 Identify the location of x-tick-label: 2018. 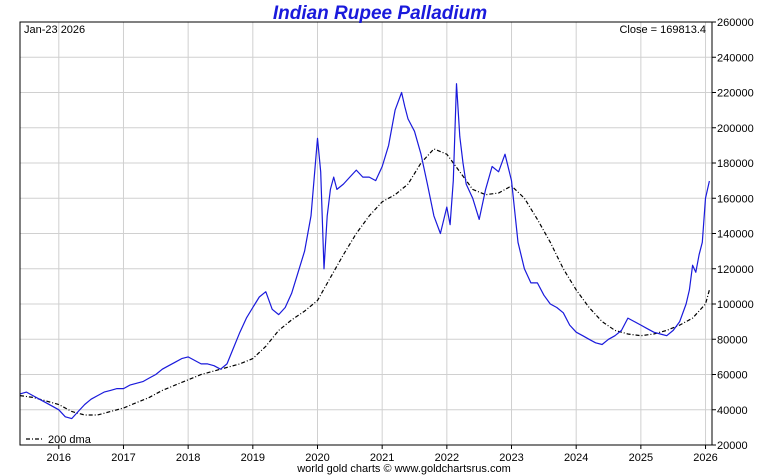
(188, 458).